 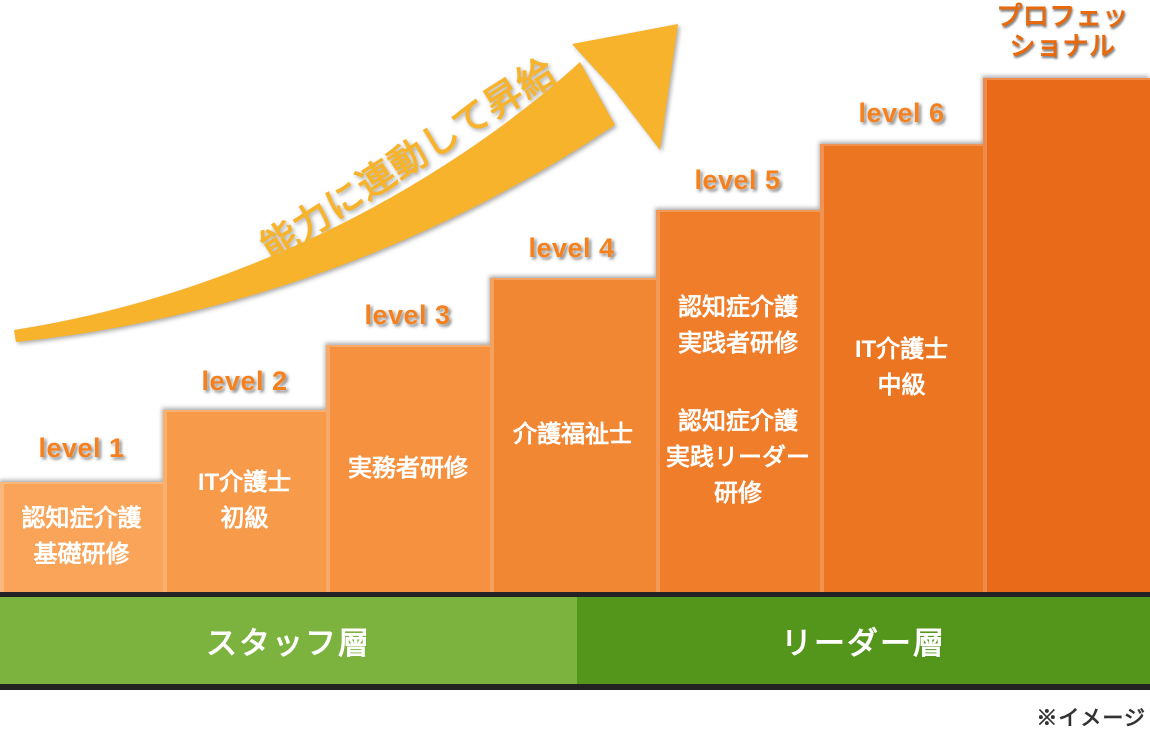 What do you see at coordinates (1091, 718) in the screenshot?
I see `footnote: ※イメージ` at bounding box center [1091, 718].